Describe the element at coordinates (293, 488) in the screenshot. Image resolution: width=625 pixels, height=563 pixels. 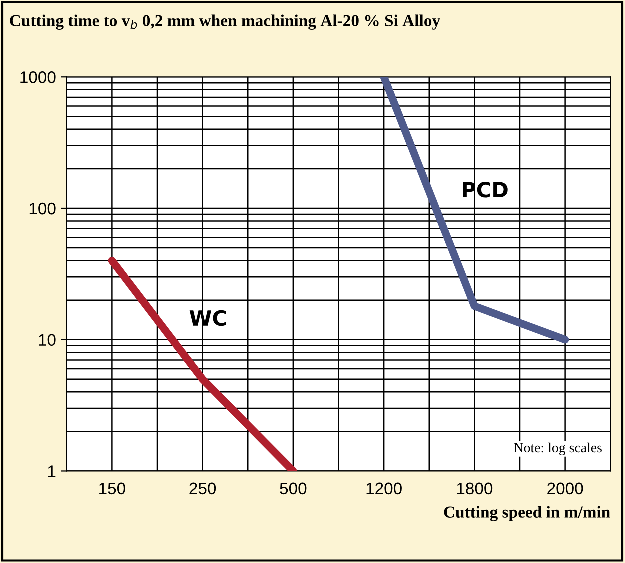
I see `x-tick-label: 500` at that location.